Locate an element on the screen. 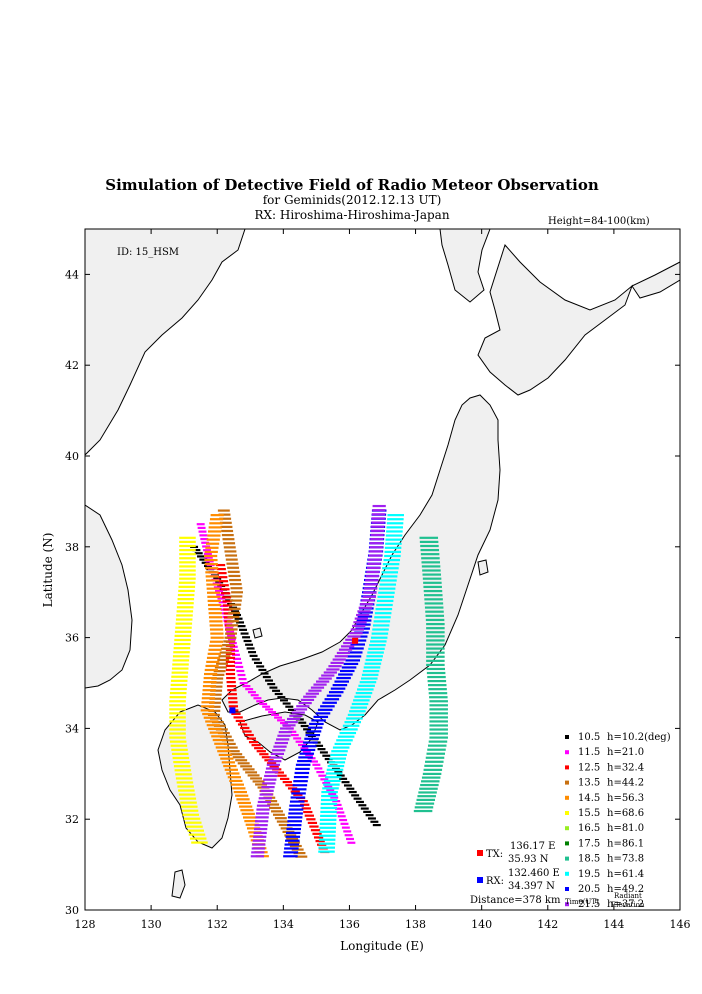 The image size is (702, 994). legend-time: 21.5 is located at coordinates (589, 904).